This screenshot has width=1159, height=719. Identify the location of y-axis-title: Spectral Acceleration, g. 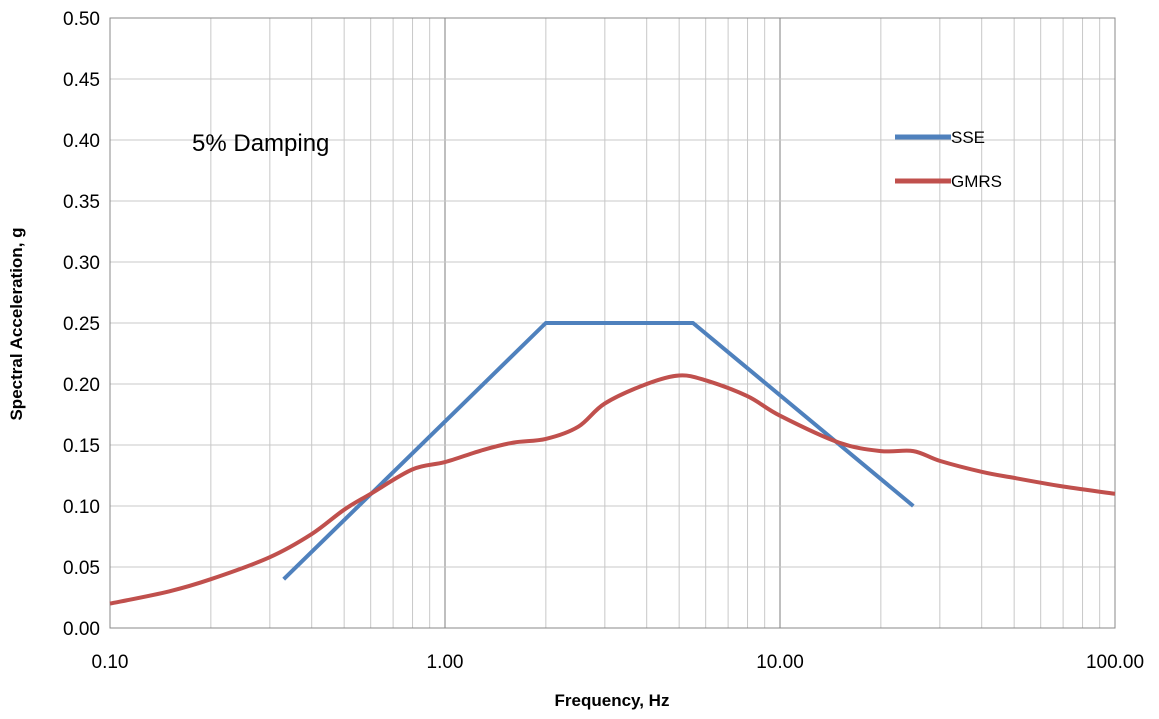
(16, 323).